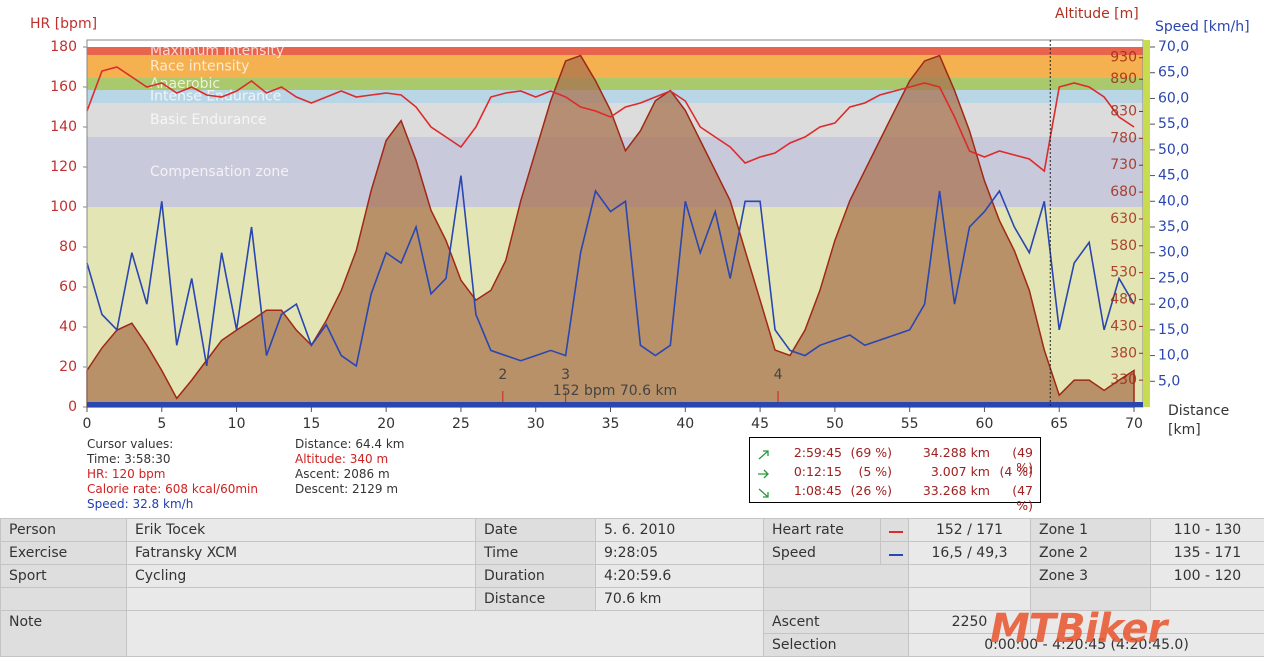  Describe the element at coordinates (1022, 460) in the screenshot. I see `stats-cell: (49 %)` at that location.